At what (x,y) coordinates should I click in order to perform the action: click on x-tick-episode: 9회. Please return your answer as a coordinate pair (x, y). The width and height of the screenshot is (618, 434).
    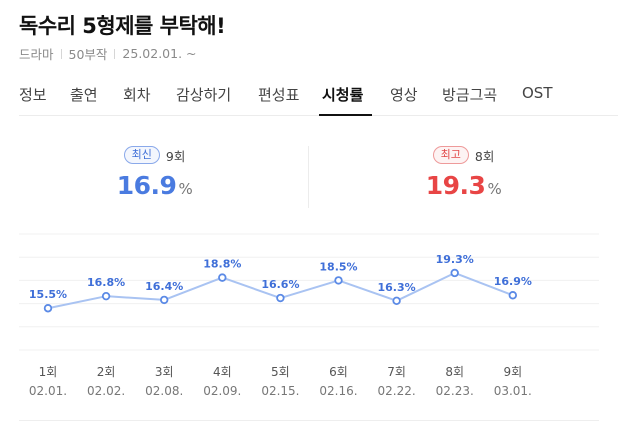
    Looking at the image, I should click on (512, 372).